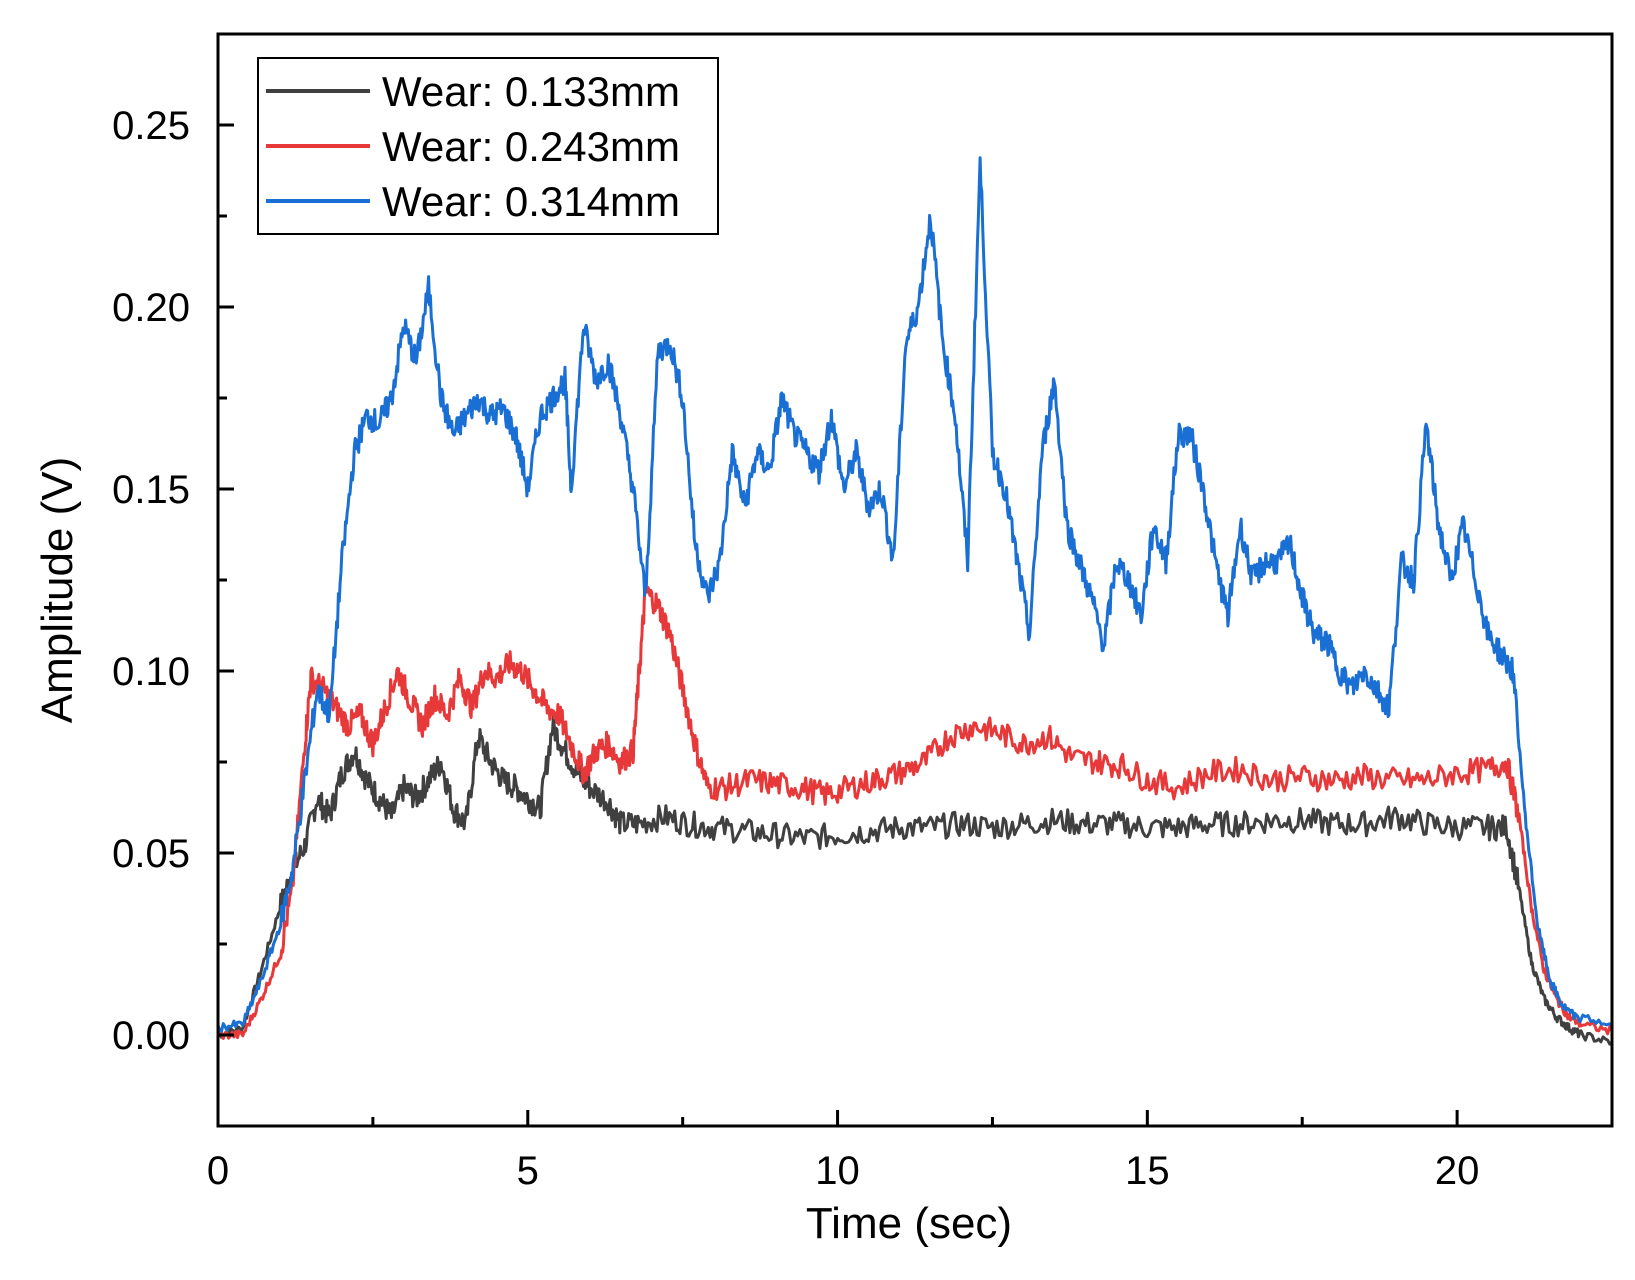 This screenshot has height=1280, width=1635. What do you see at coordinates (151, 672) in the screenshot?
I see `y-tick-label: 0.10` at bounding box center [151, 672].